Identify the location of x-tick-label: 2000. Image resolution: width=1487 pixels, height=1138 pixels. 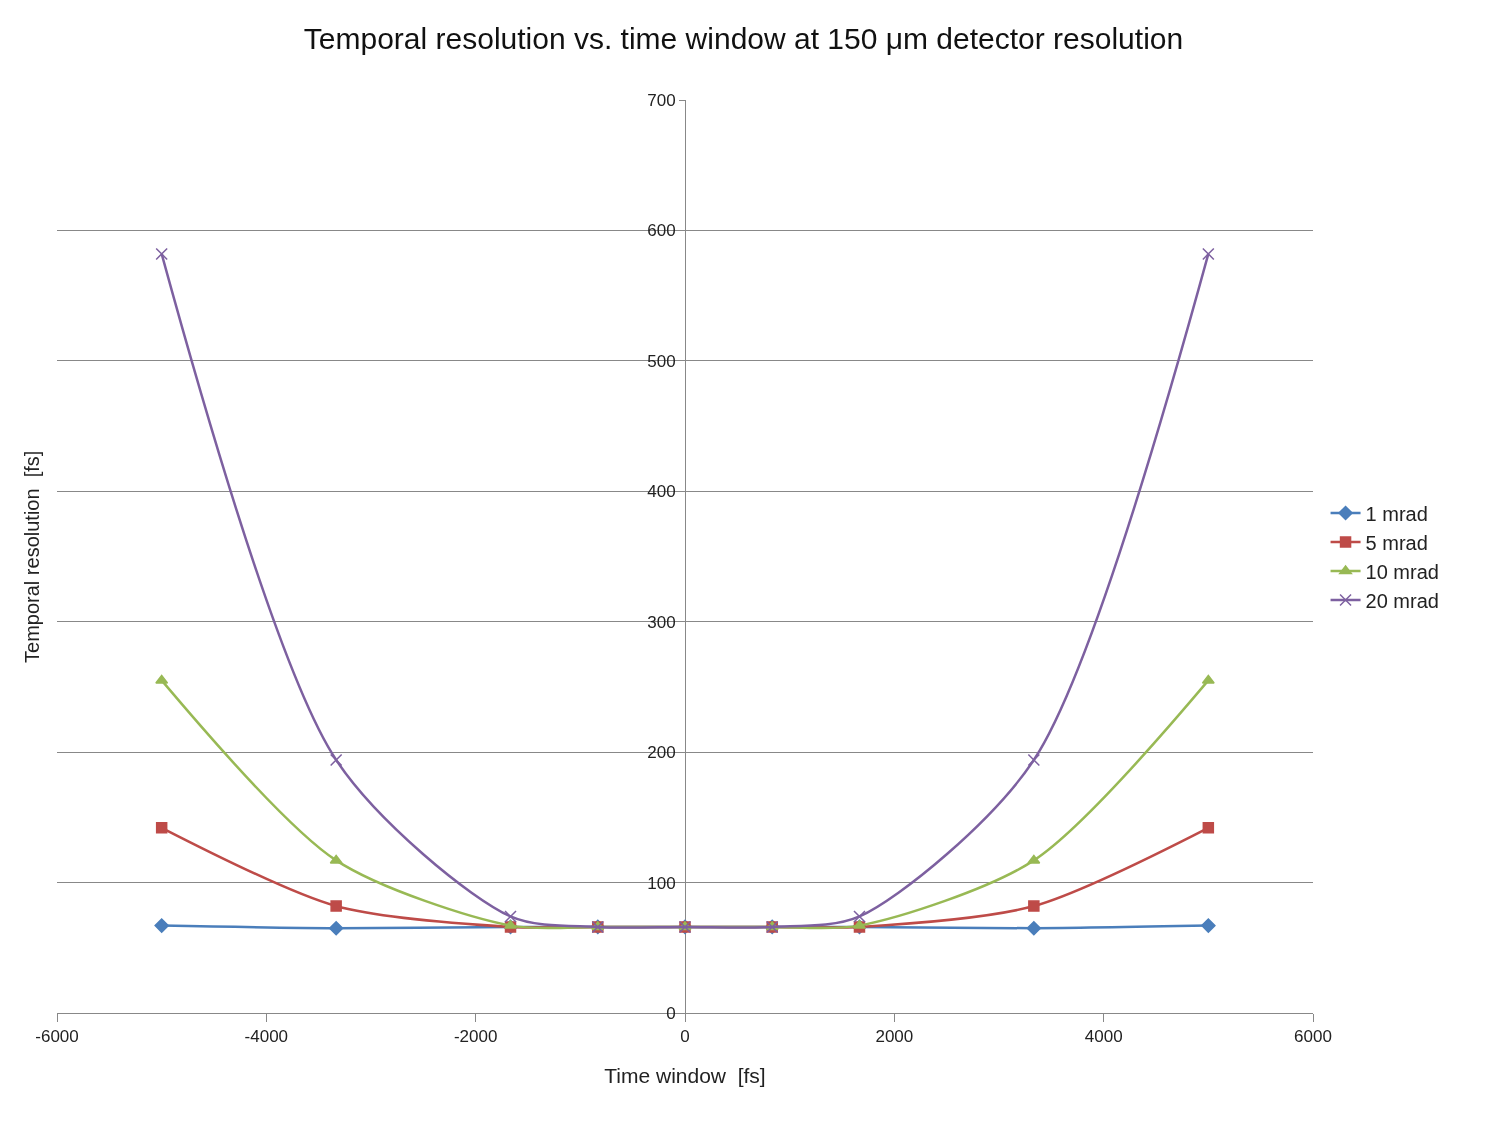
(894, 1037).